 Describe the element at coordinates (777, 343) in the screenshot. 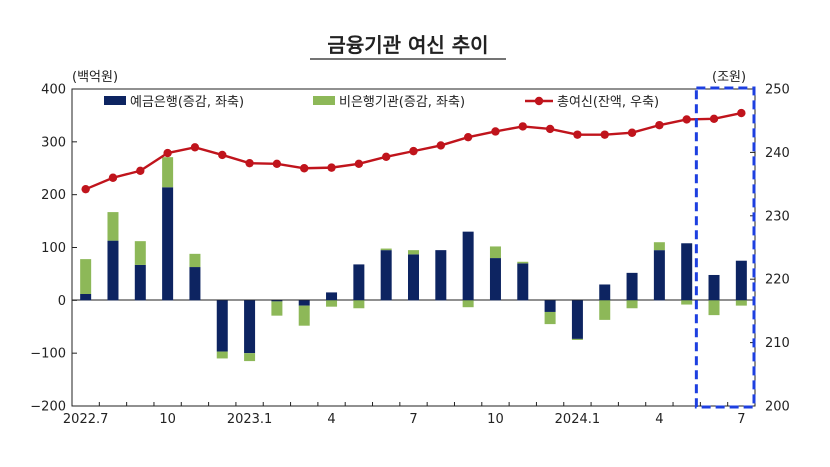

I see `y-right-tick-label: 210` at that location.